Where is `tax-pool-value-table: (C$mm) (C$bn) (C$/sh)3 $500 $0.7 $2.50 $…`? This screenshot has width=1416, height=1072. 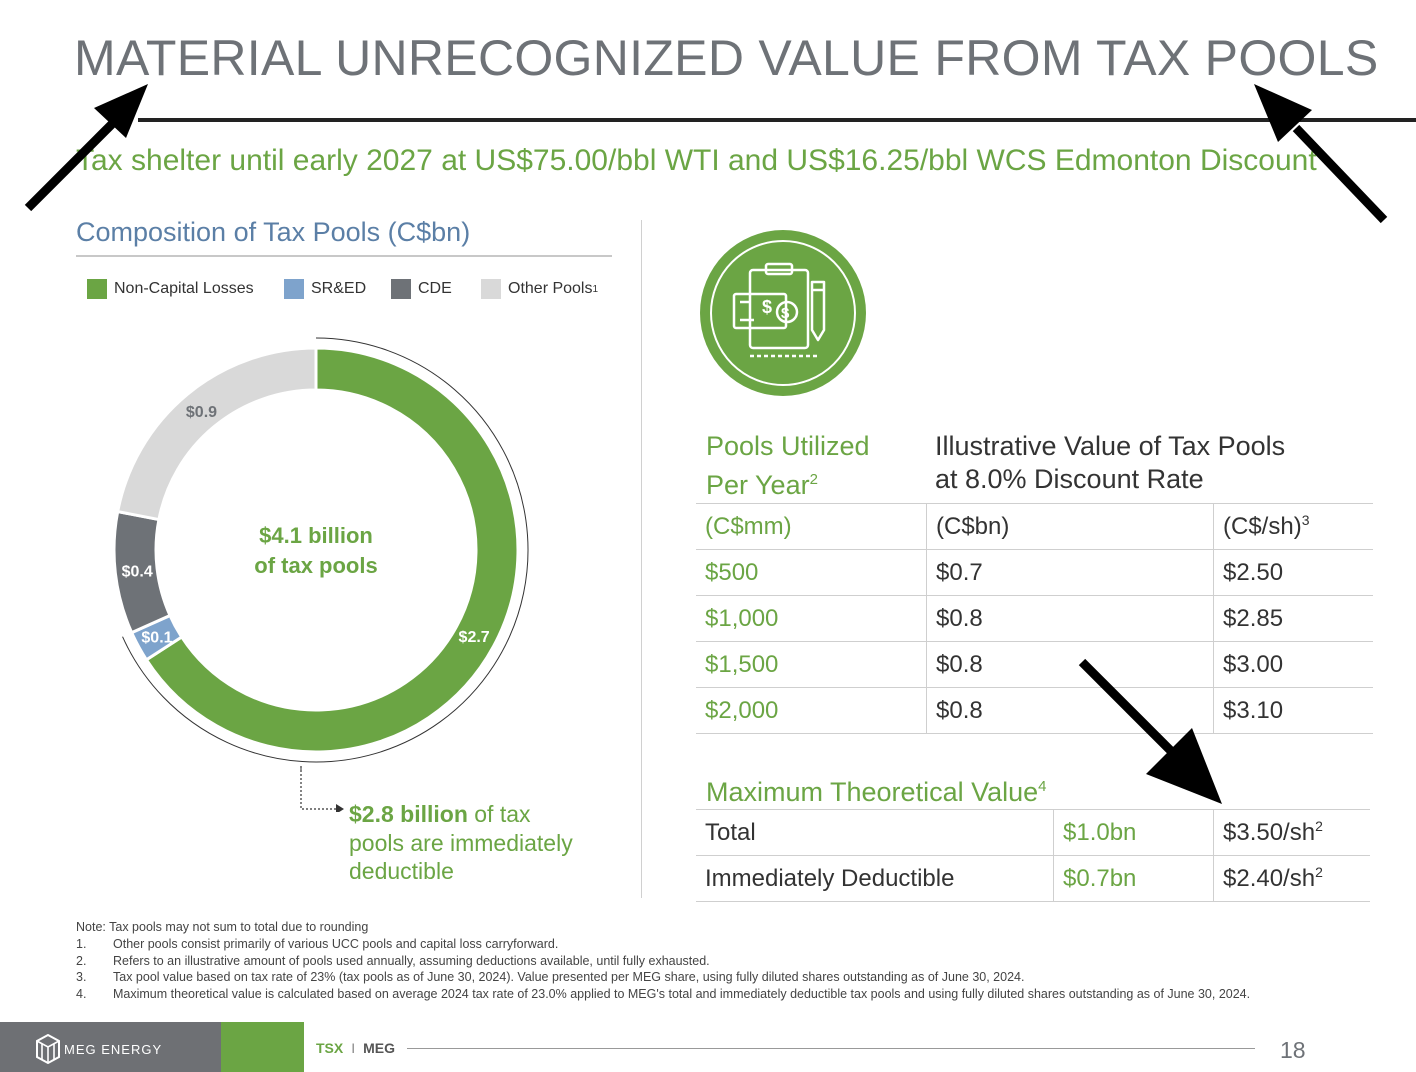 tax-pool-value-table: (C$mm) (C$bn) (C$/sh)3 $500 $0.7 $2.50 $… is located at coordinates (1034, 618).